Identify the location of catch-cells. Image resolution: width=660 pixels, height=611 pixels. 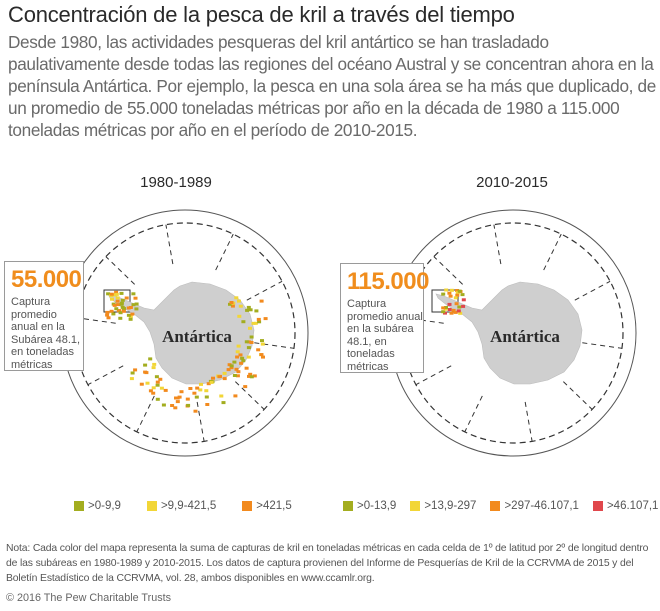
(186, 351).